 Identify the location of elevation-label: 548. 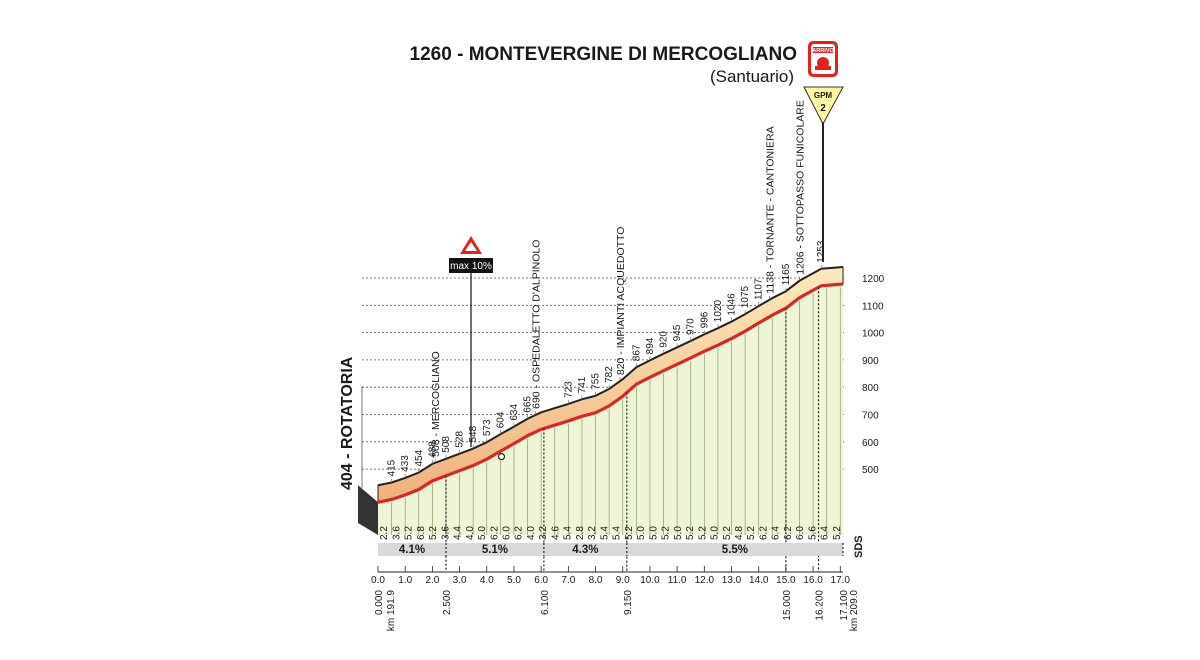
(473, 433).